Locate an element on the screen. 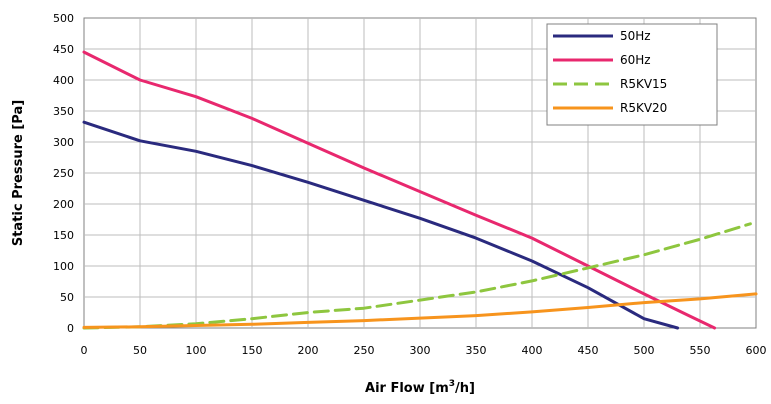  legend: 50Hz 60Hz R5KV15 R5KV20 is located at coordinates (632, 74).